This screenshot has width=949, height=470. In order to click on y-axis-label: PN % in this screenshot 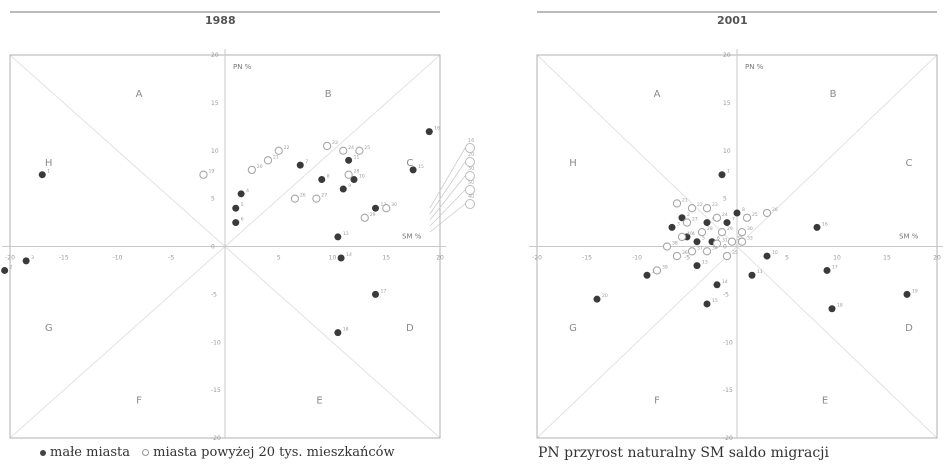, I will do `click(754, 67)`.